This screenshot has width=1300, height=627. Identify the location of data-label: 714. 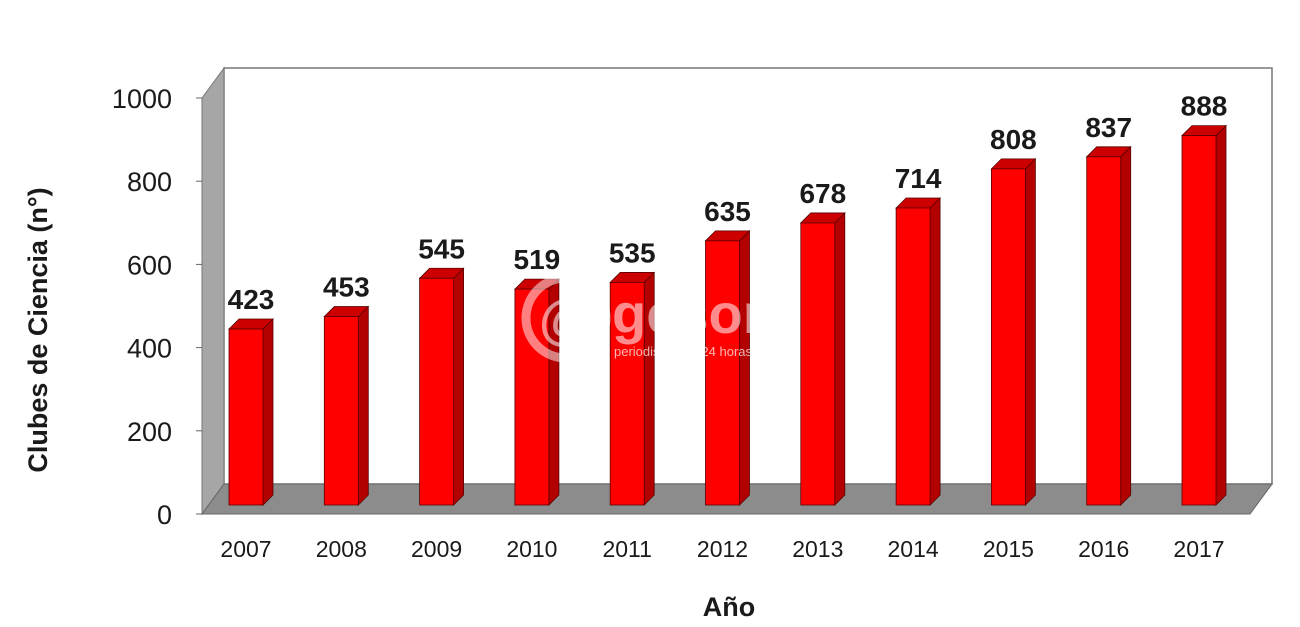
(918, 178).